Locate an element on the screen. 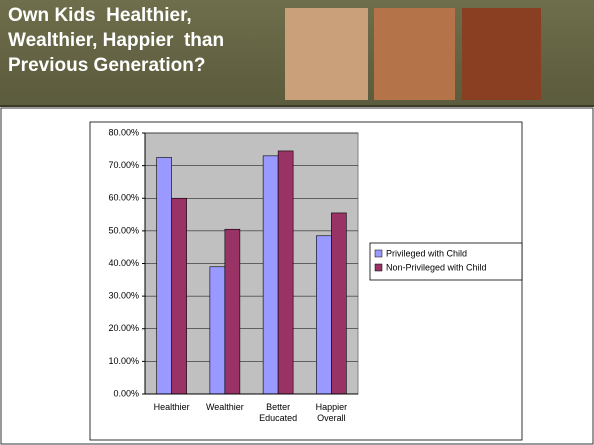  y-tick-label: 60.00% is located at coordinates (123, 198).